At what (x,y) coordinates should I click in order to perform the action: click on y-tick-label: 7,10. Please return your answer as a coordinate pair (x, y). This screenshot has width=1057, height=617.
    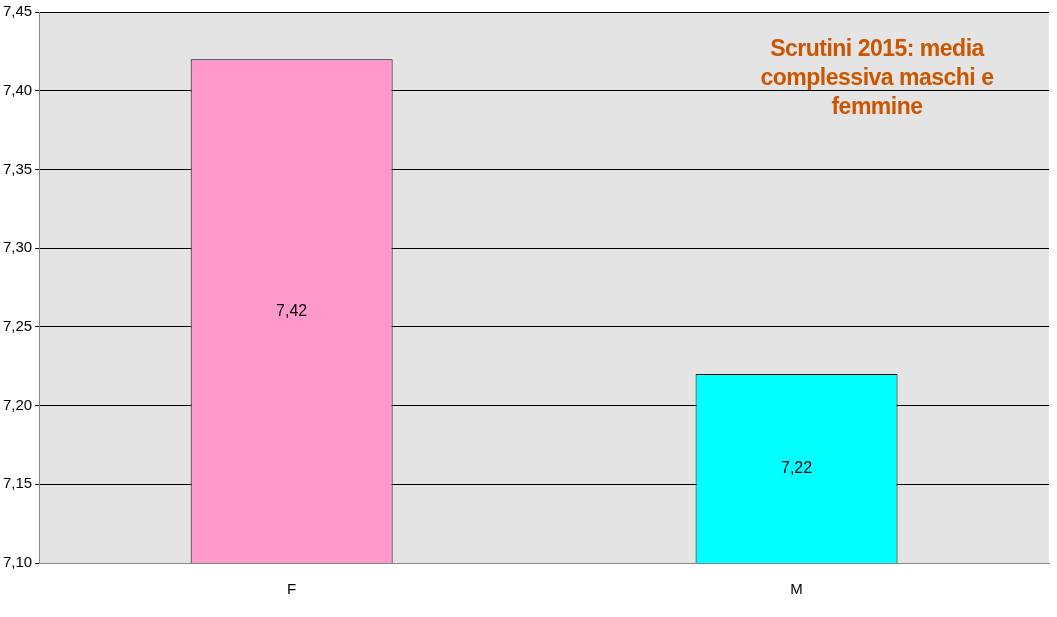
    Looking at the image, I should click on (17, 562).